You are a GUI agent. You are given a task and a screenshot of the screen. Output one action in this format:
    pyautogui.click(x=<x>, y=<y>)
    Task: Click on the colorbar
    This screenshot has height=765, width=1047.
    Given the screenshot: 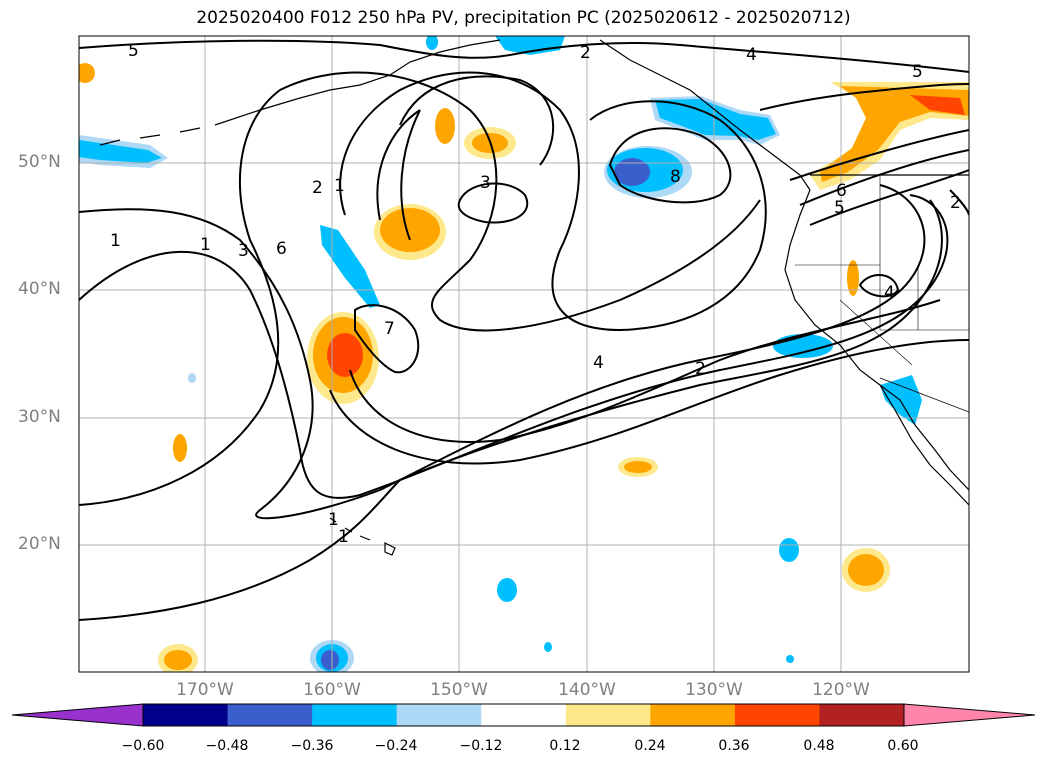 What is the action you would take?
    pyautogui.click(x=523, y=715)
    